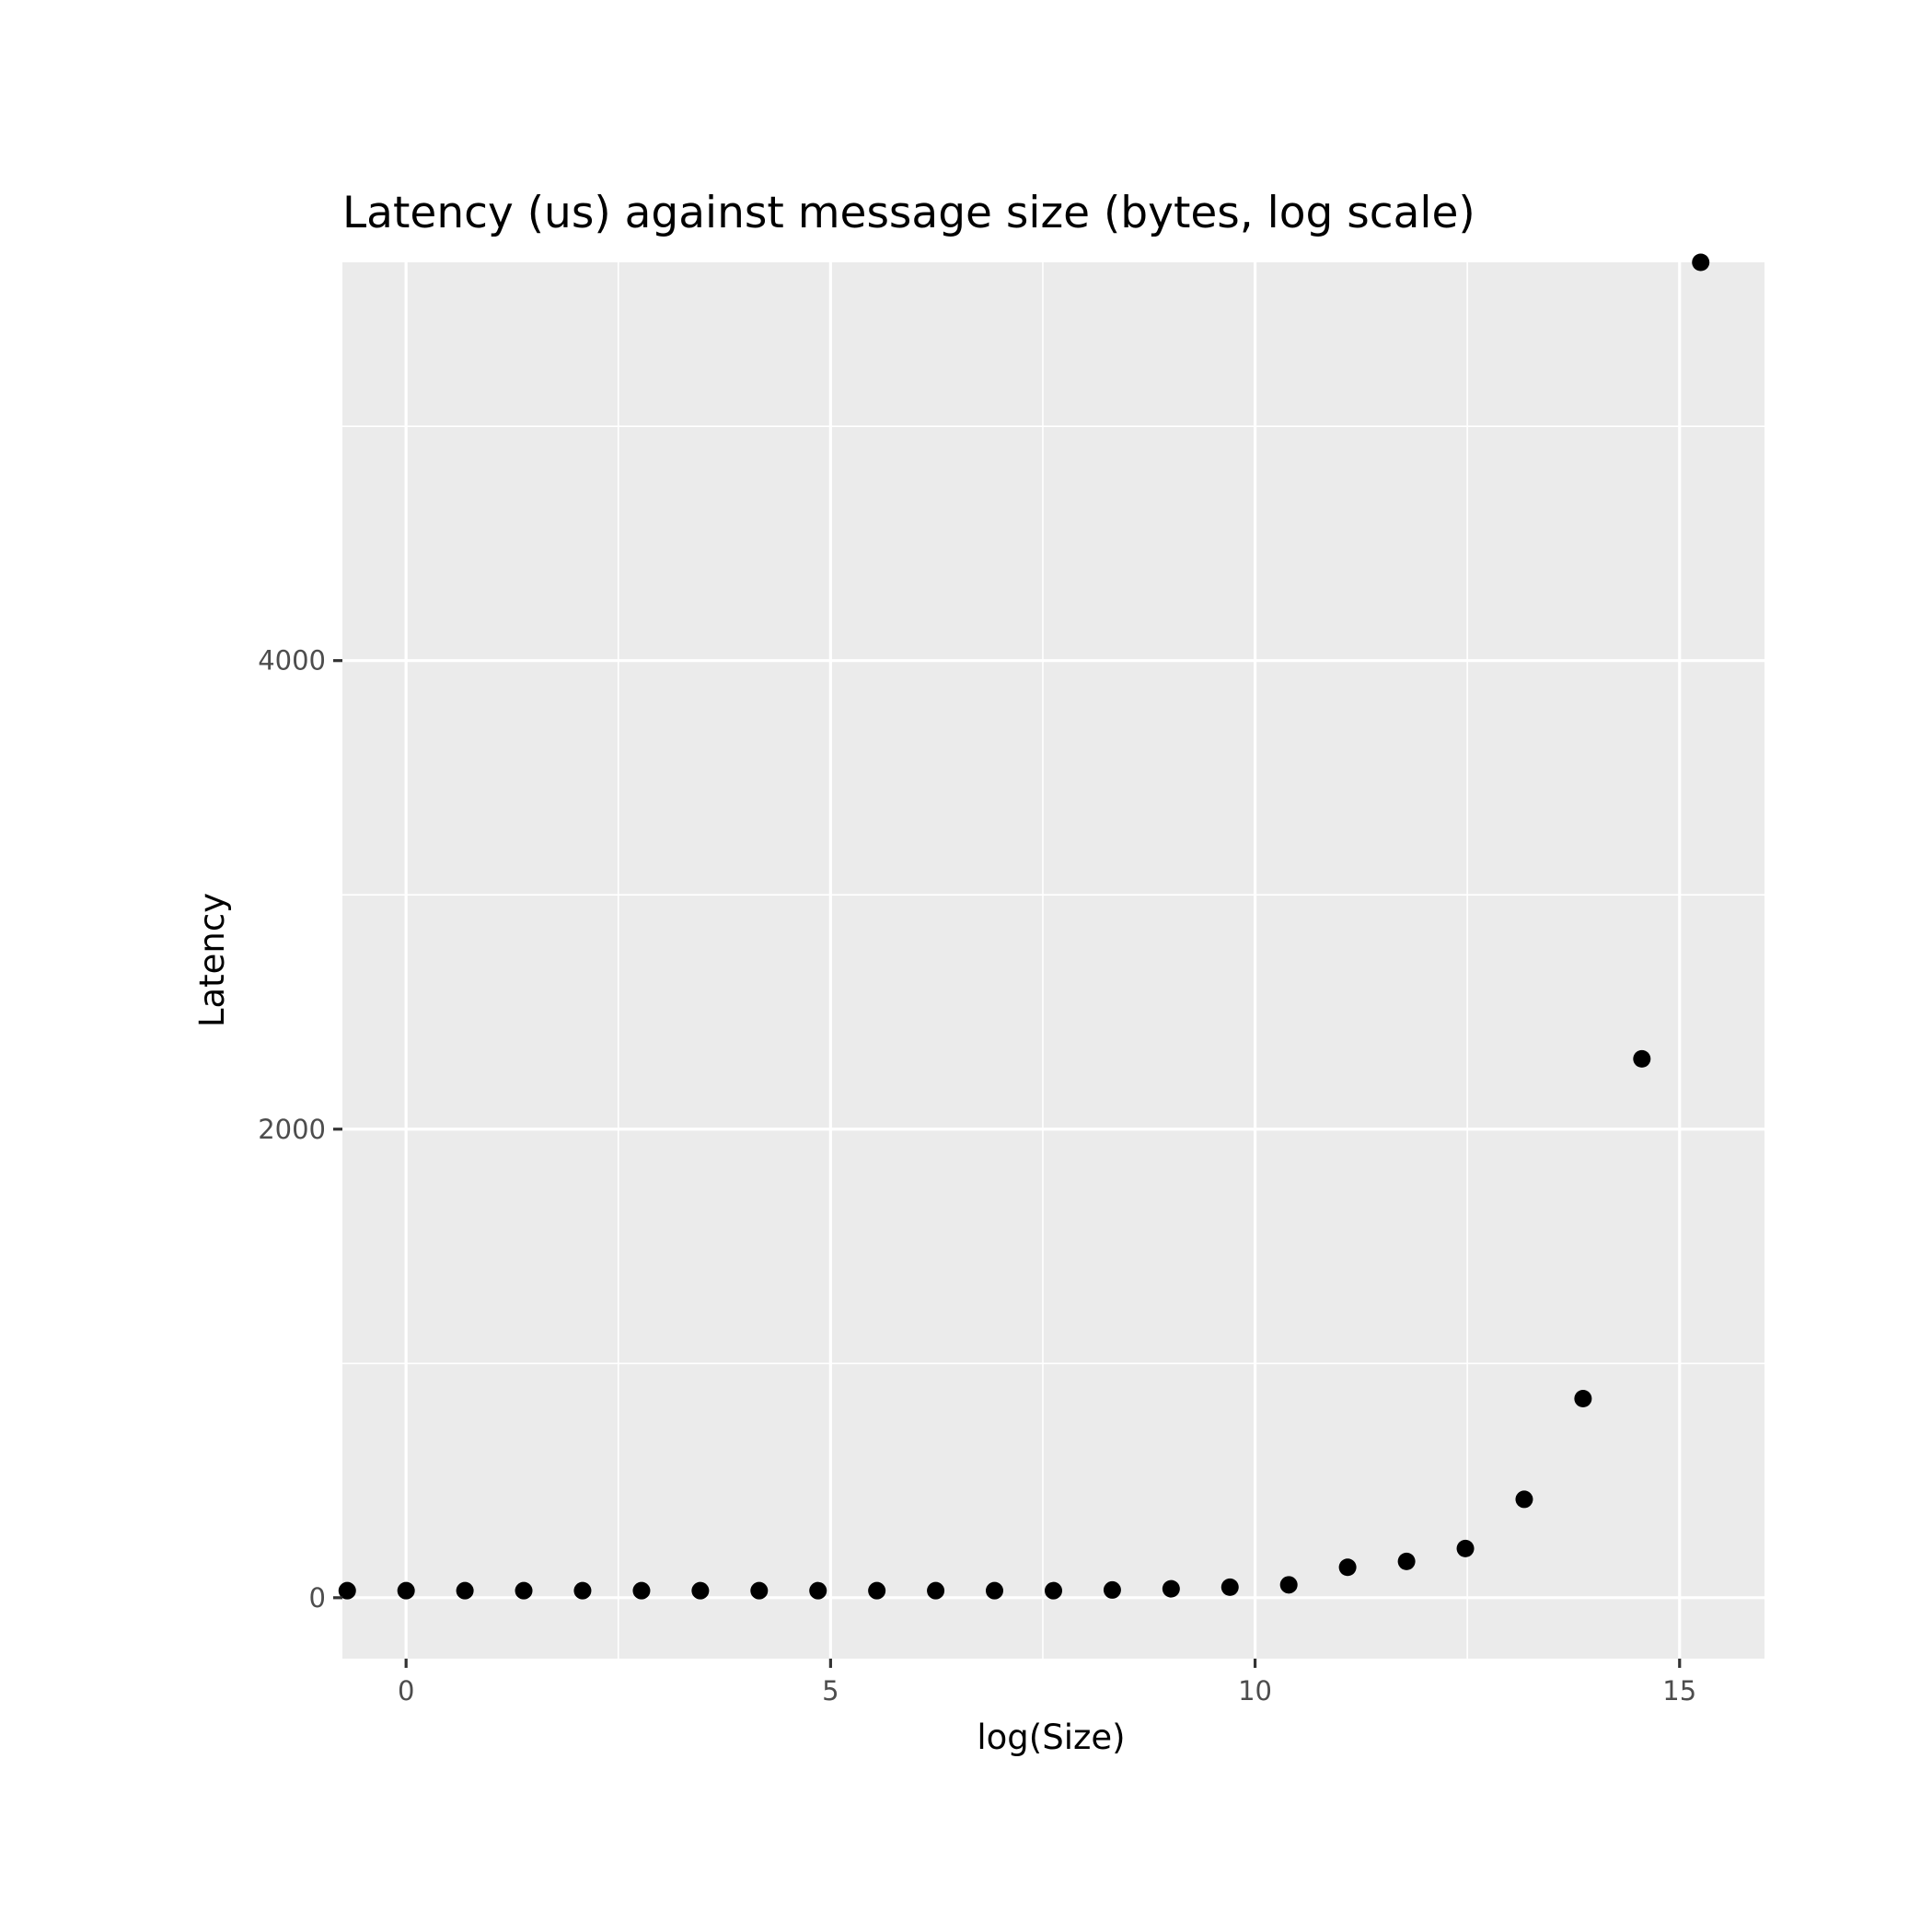  Describe the element at coordinates (830, 1691) in the screenshot. I see `x-tick-label: 5` at that location.